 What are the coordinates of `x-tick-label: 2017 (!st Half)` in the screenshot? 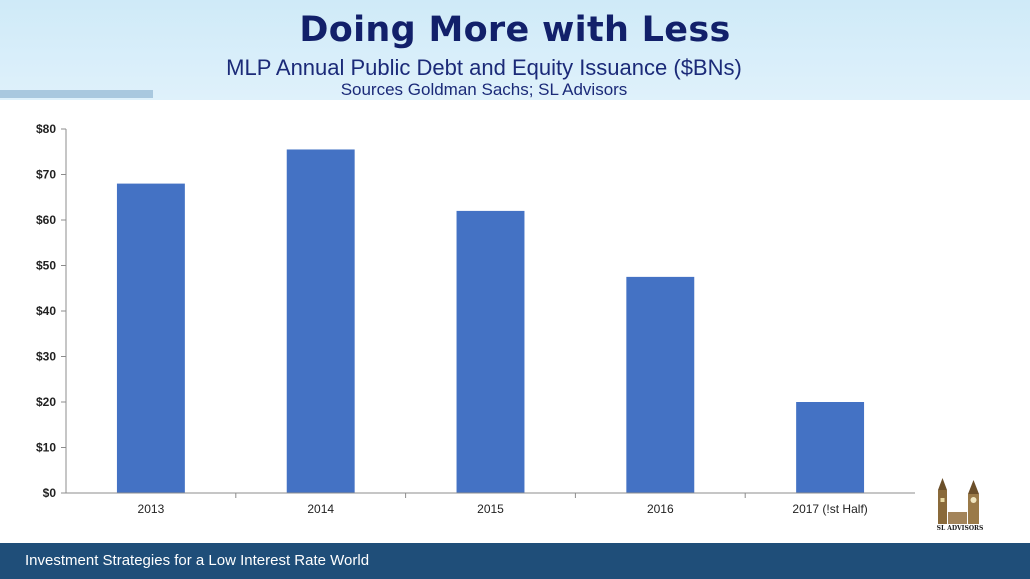 It's located at (829, 509).